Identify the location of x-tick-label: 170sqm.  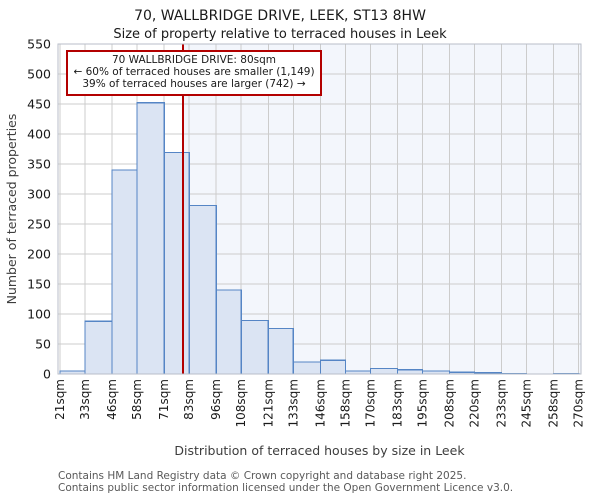
(370, 403).